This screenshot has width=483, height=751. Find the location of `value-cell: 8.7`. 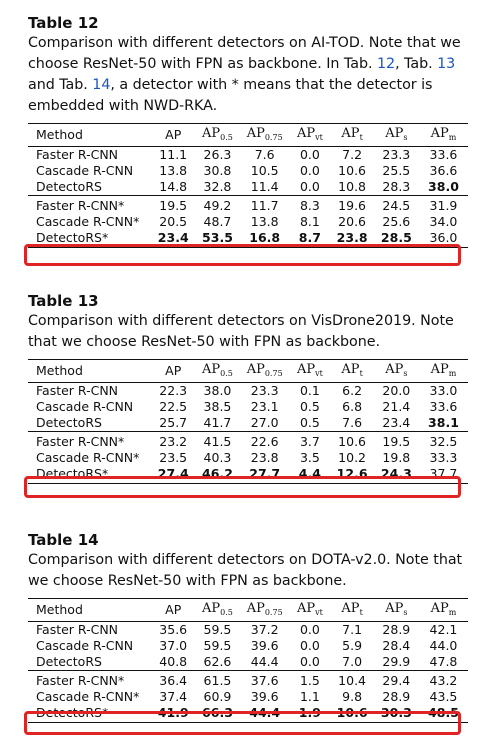

value-cell: 8.7 is located at coordinates (310, 239).